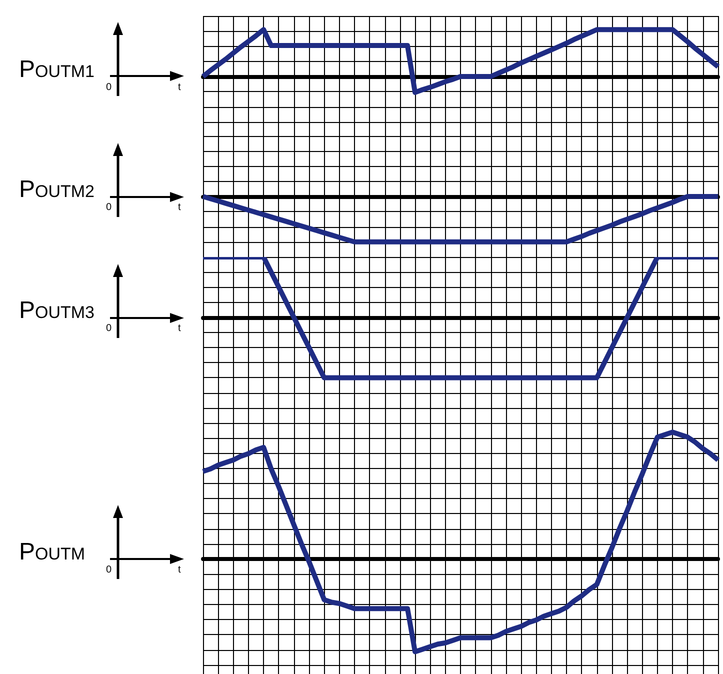 The image size is (723, 674). Describe the element at coordinates (57, 68) in the screenshot. I see `text: POUTM1` at that location.